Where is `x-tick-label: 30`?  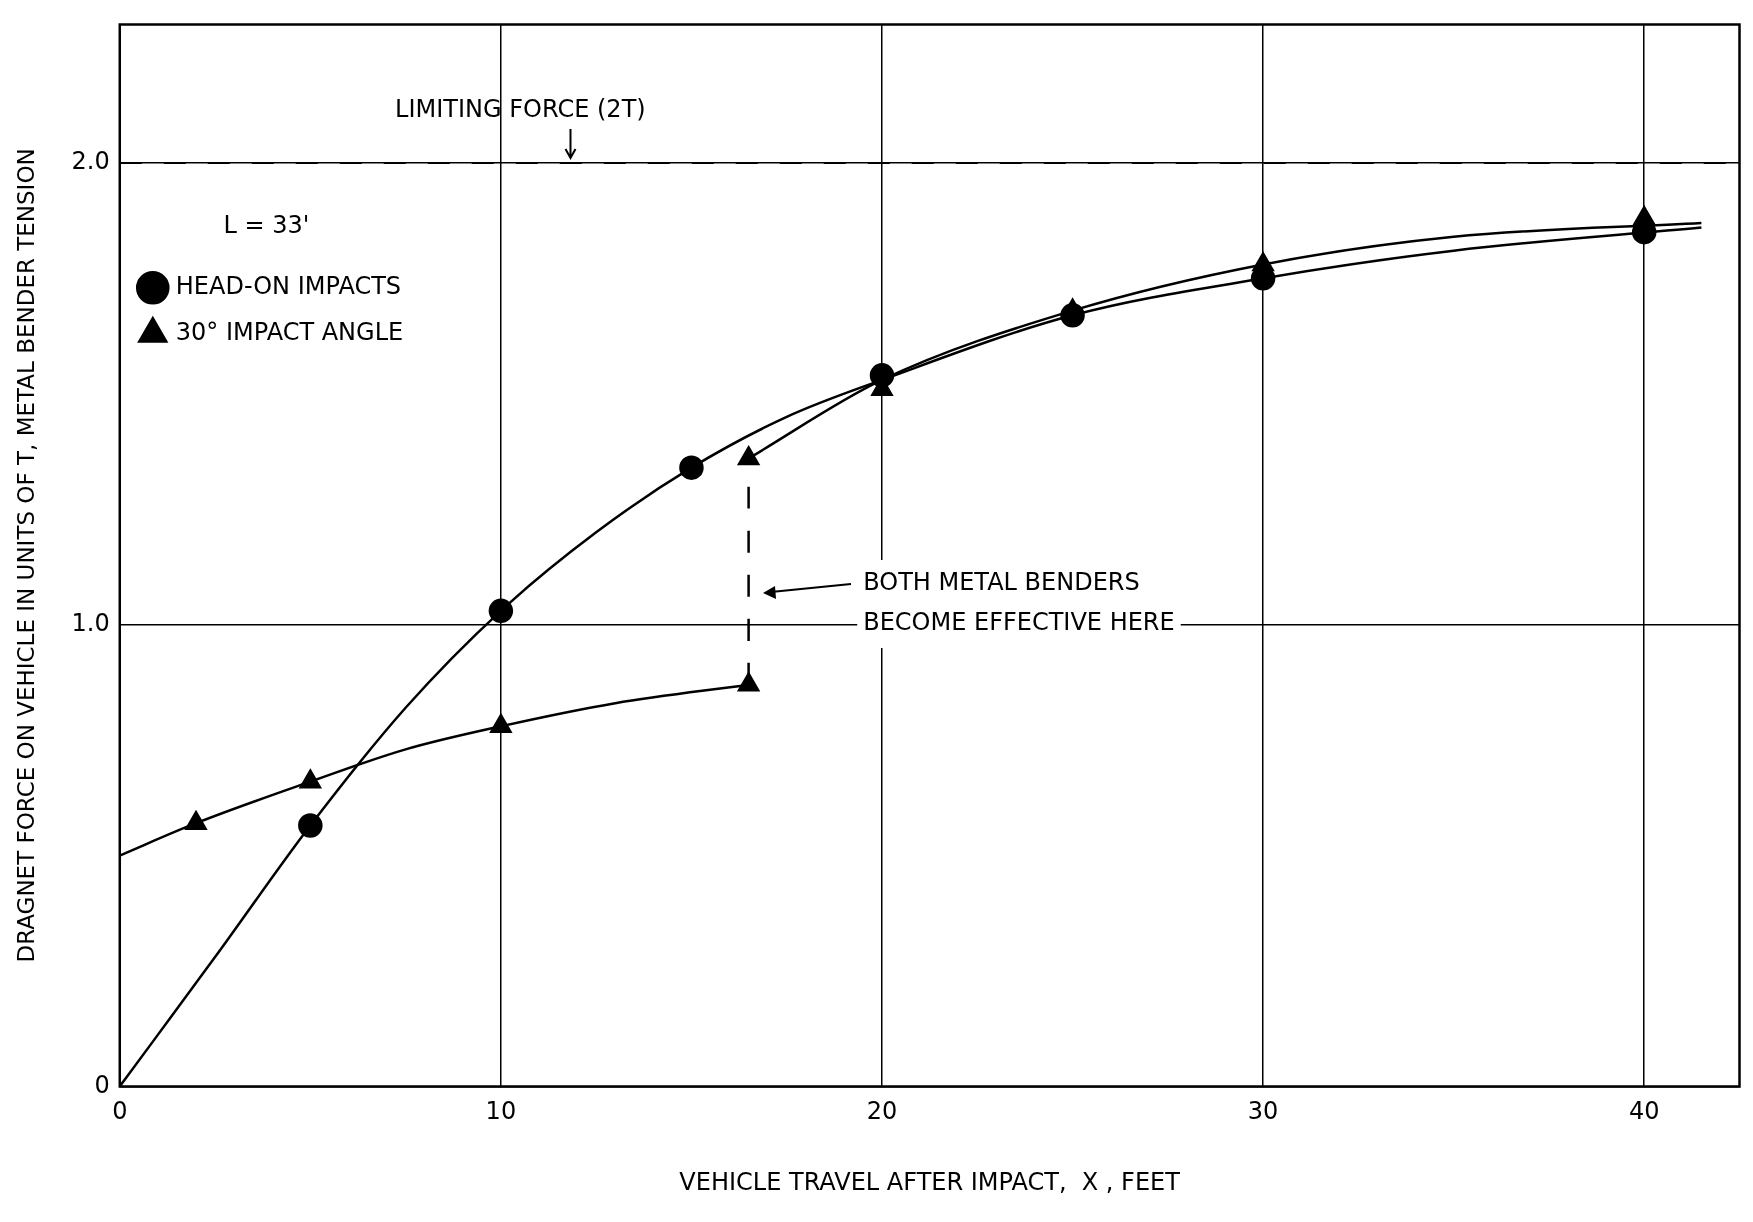 x-tick-label: 30 is located at coordinates (1263, 1111).